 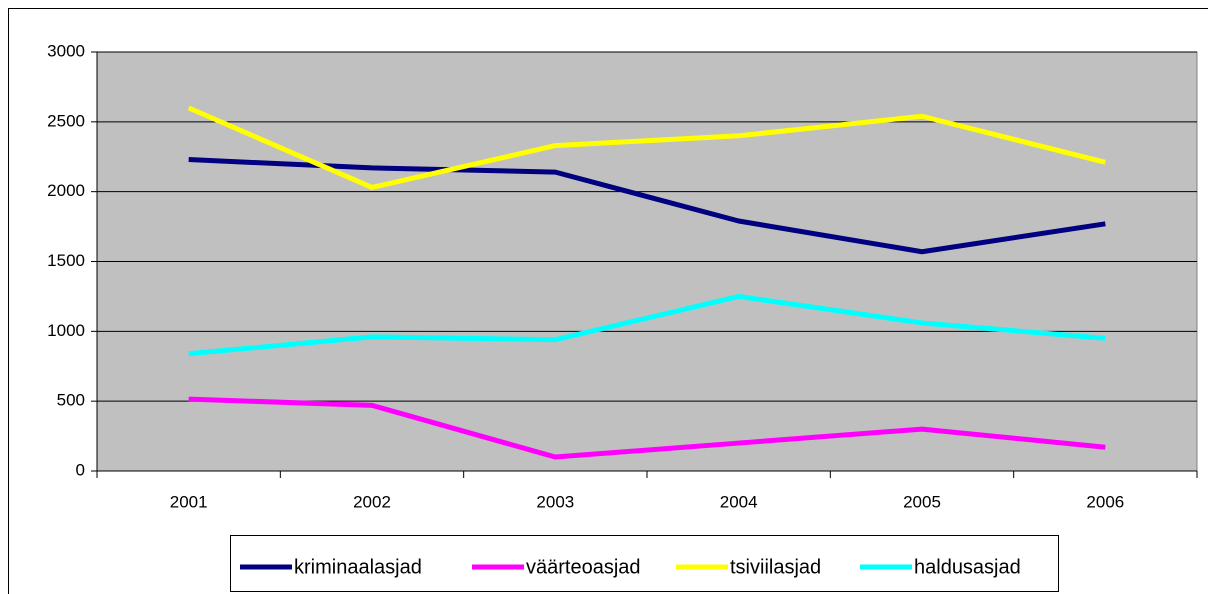 What do you see at coordinates (66, 190) in the screenshot?
I see `y-tick-label: 2000` at bounding box center [66, 190].